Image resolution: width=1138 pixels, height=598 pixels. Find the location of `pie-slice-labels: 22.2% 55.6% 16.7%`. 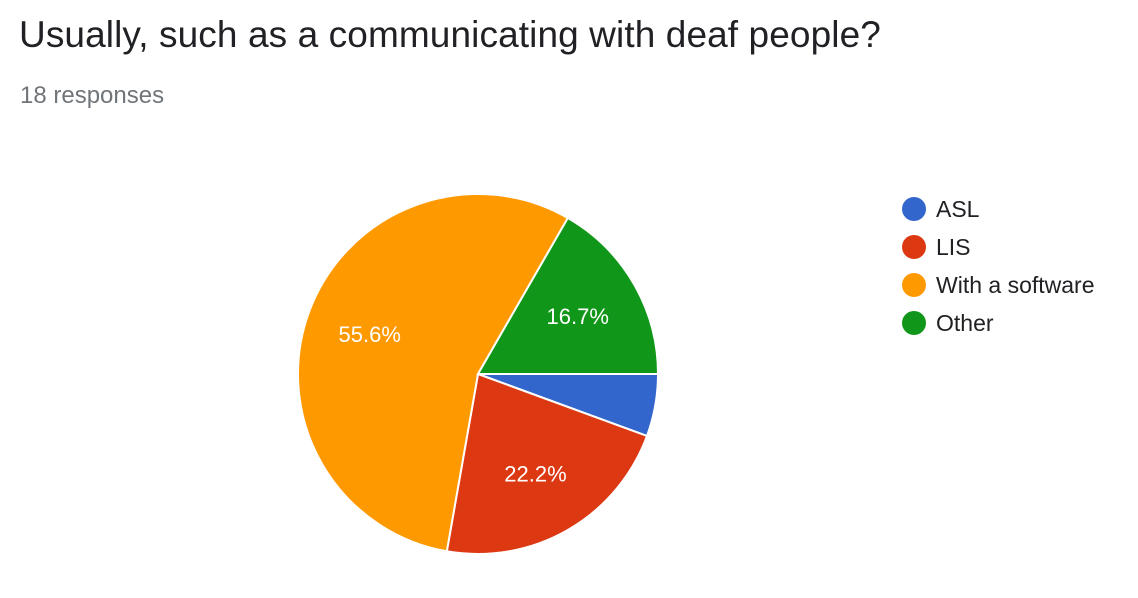

pie-slice-labels: 22.2% 55.6% 16.7% is located at coordinates (474, 395).